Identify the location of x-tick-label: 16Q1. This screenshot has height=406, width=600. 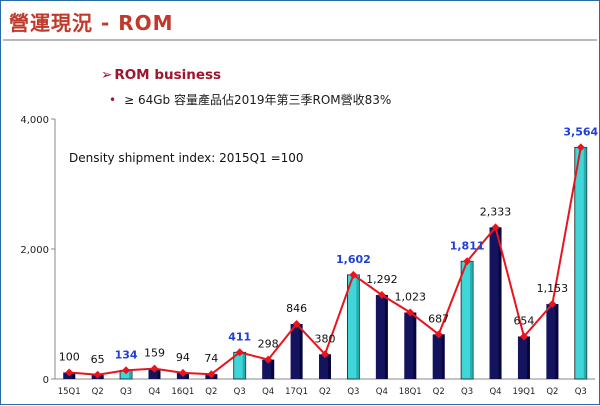
(182, 392).